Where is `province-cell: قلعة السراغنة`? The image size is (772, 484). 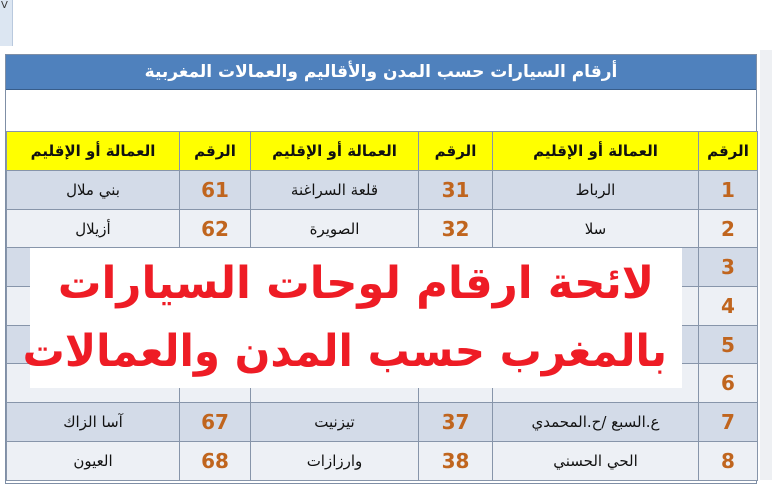
province-cell: قلعة السراغنة is located at coordinates (334, 190).